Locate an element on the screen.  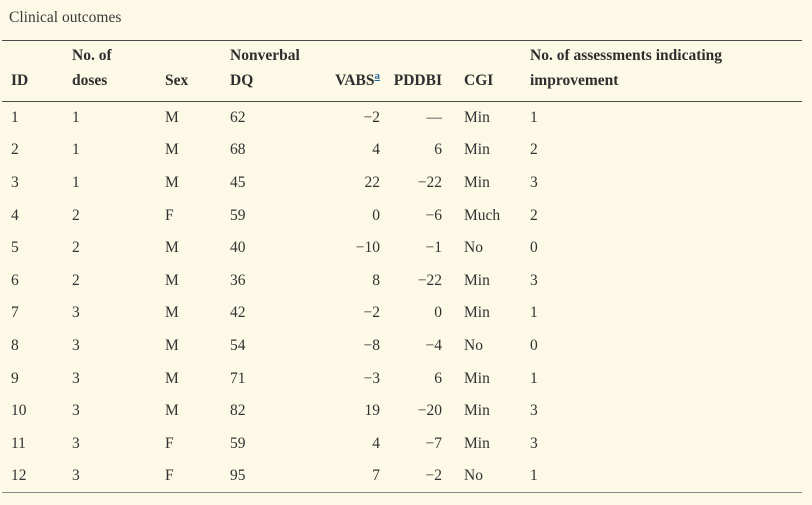
cell-vabs: 8 is located at coordinates (376, 280).